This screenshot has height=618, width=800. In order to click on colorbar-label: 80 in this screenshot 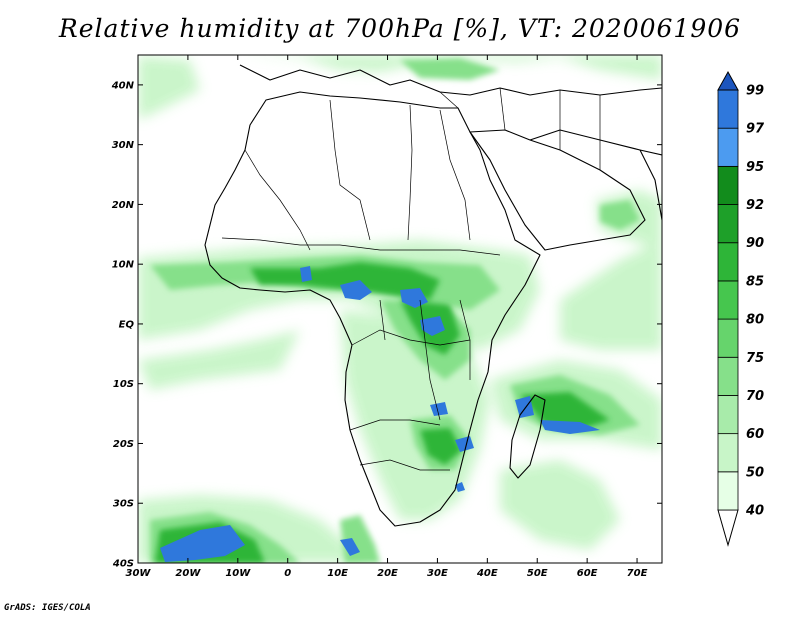, I will do `click(755, 320)`.